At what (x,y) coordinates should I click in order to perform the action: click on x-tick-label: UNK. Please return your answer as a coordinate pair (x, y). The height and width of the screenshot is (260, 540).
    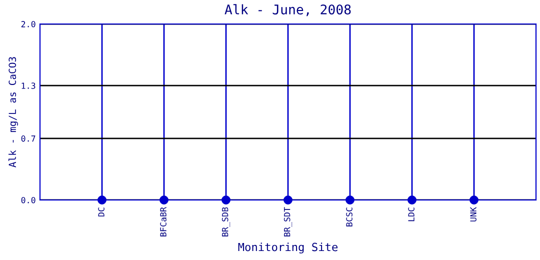
    Looking at the image, I should click on (473, 214).